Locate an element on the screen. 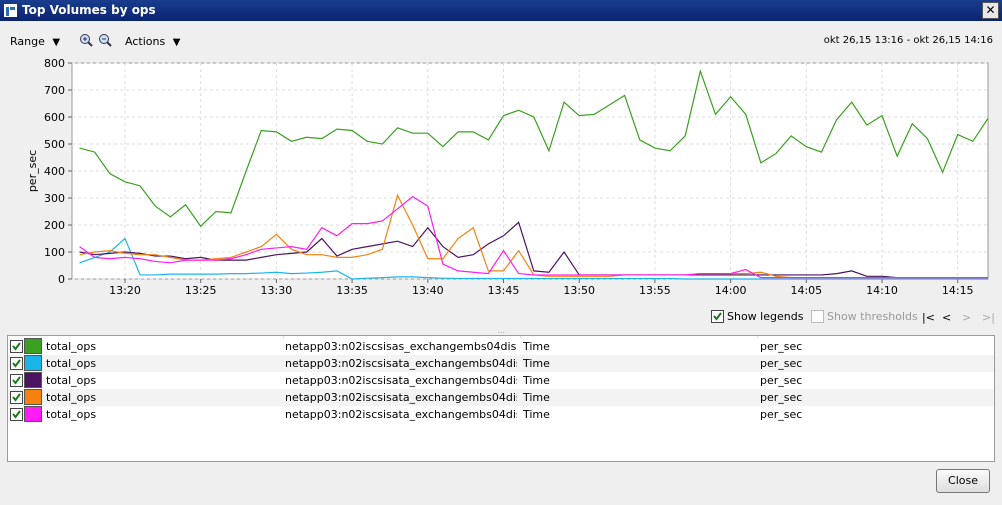 This screenshot has width=1002, height=505. x-tick-label: 14:05 is located at coordinates (806, 290).